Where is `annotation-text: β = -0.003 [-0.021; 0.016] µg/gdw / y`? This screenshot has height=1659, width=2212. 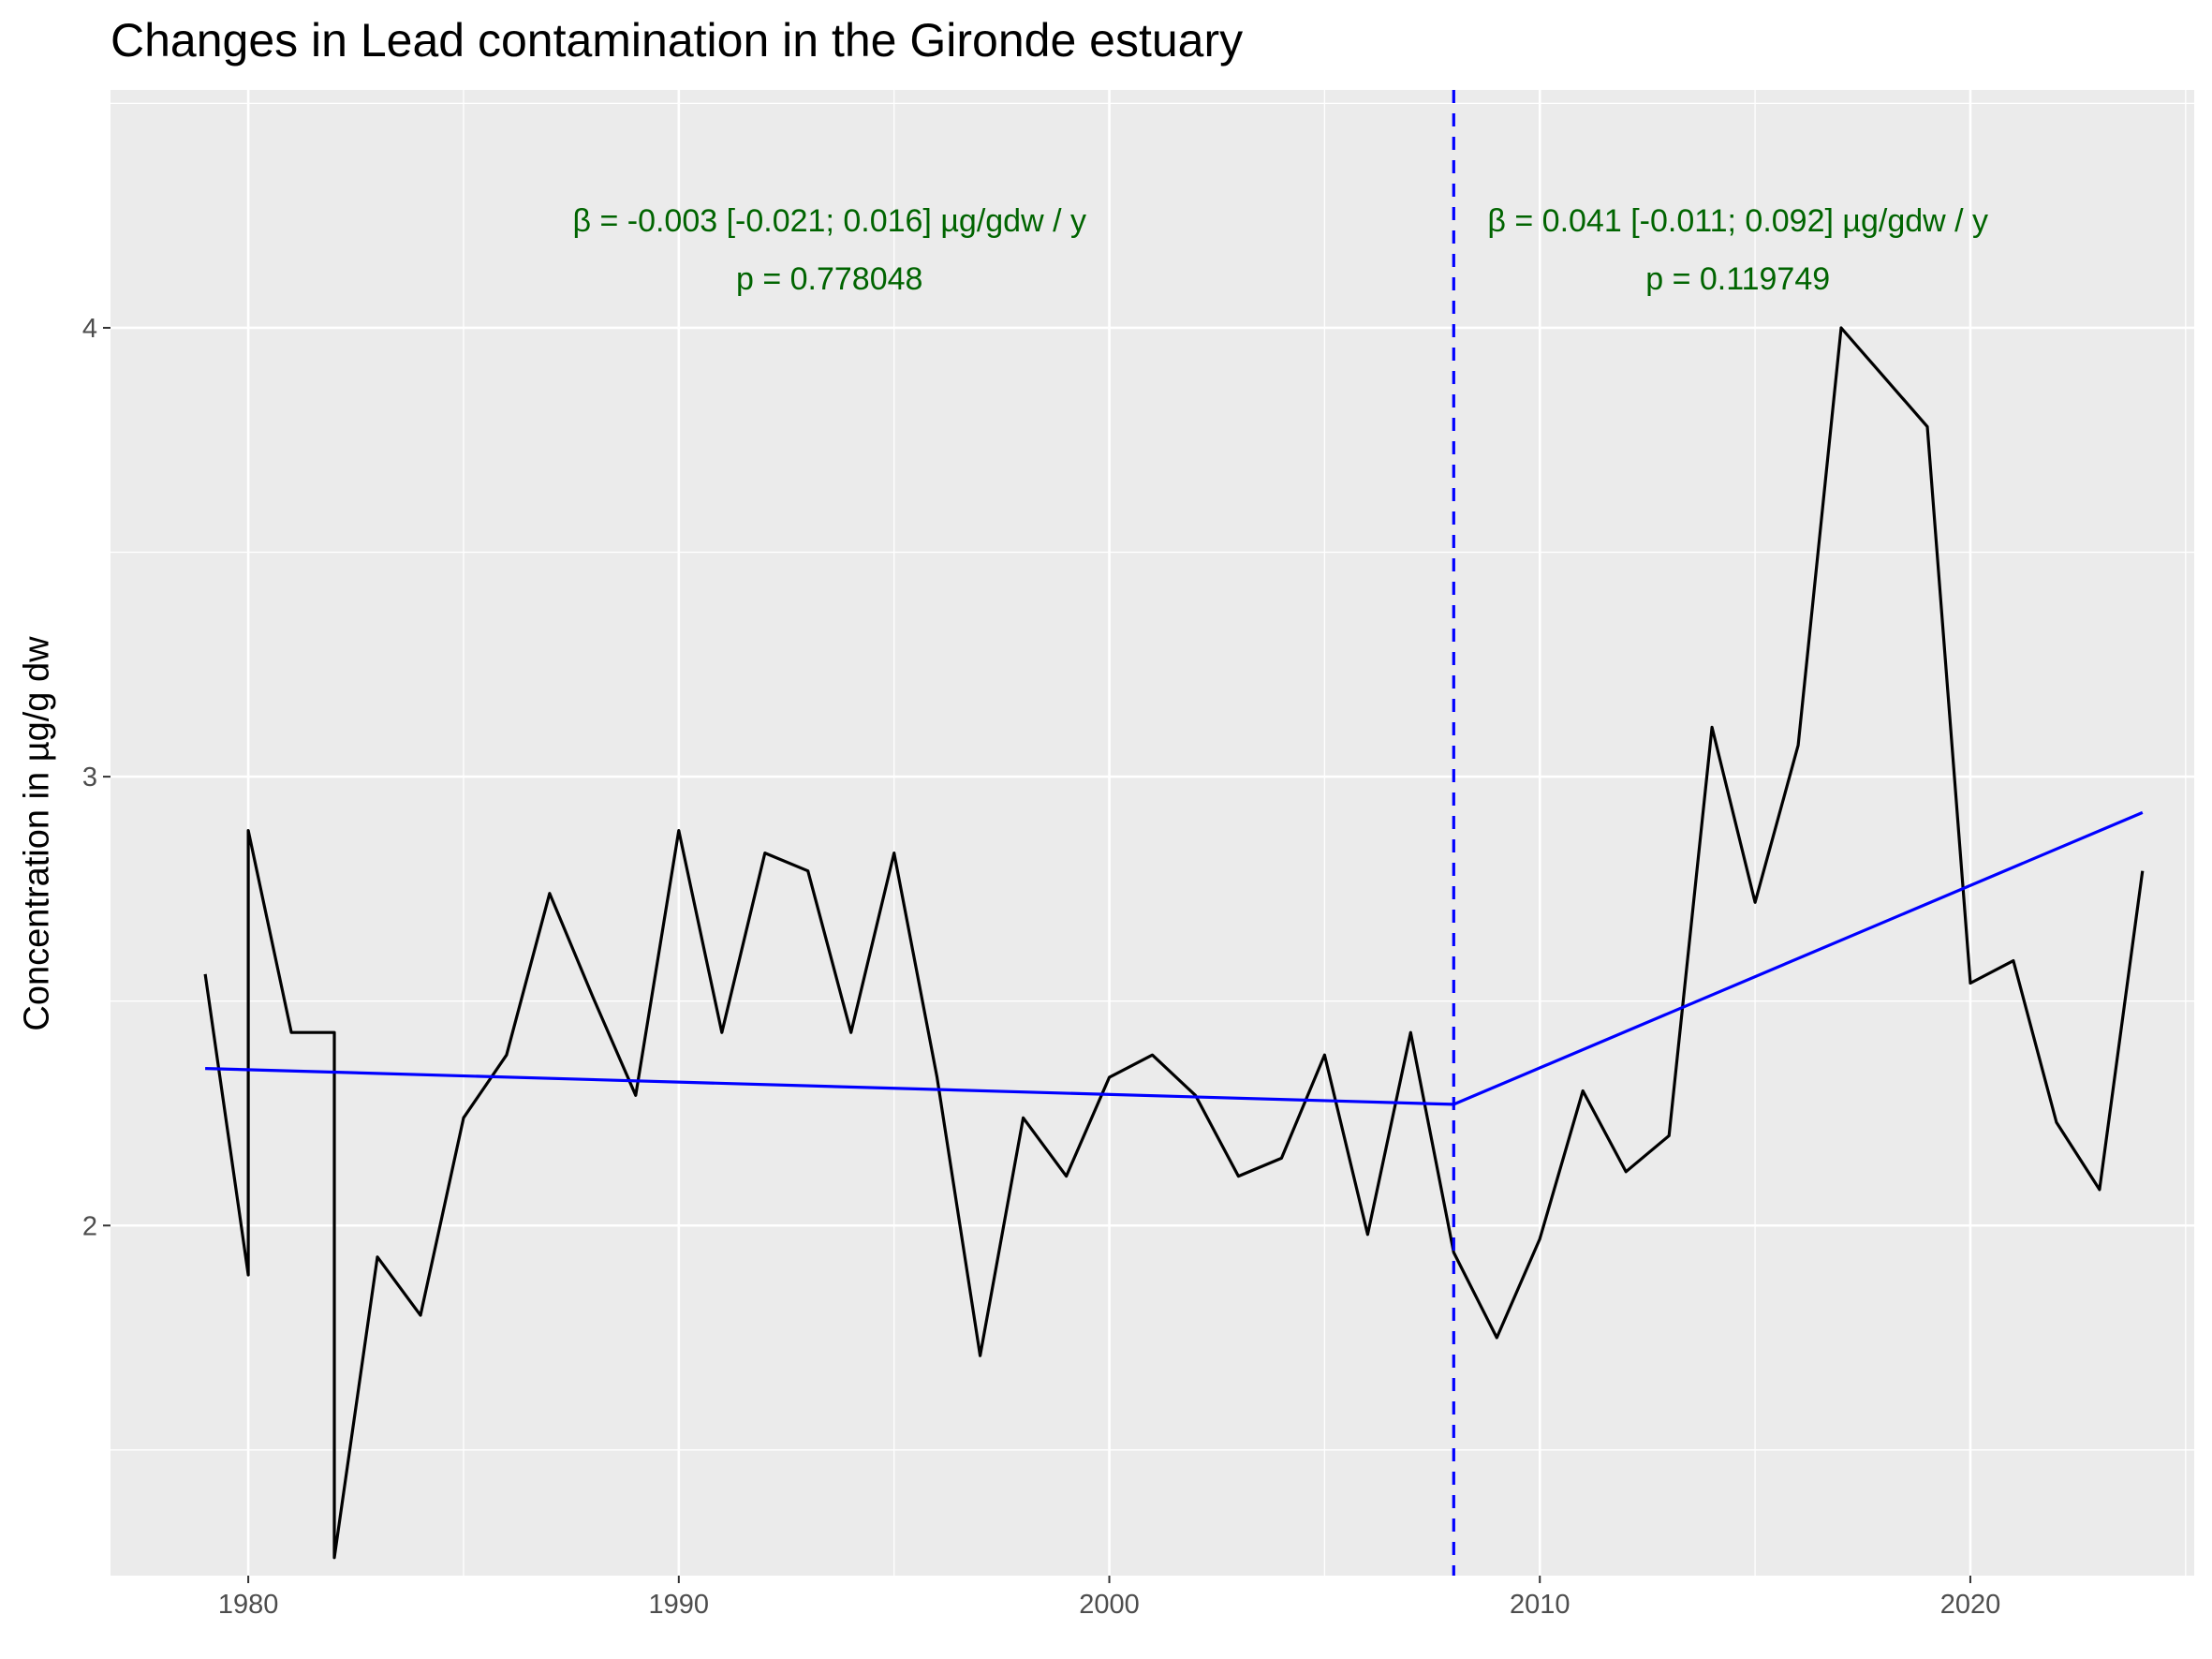
annotation-text: β = -0.003 [-0.021; 0.016] µg/gdw / y is located at coordinates (829, 221).